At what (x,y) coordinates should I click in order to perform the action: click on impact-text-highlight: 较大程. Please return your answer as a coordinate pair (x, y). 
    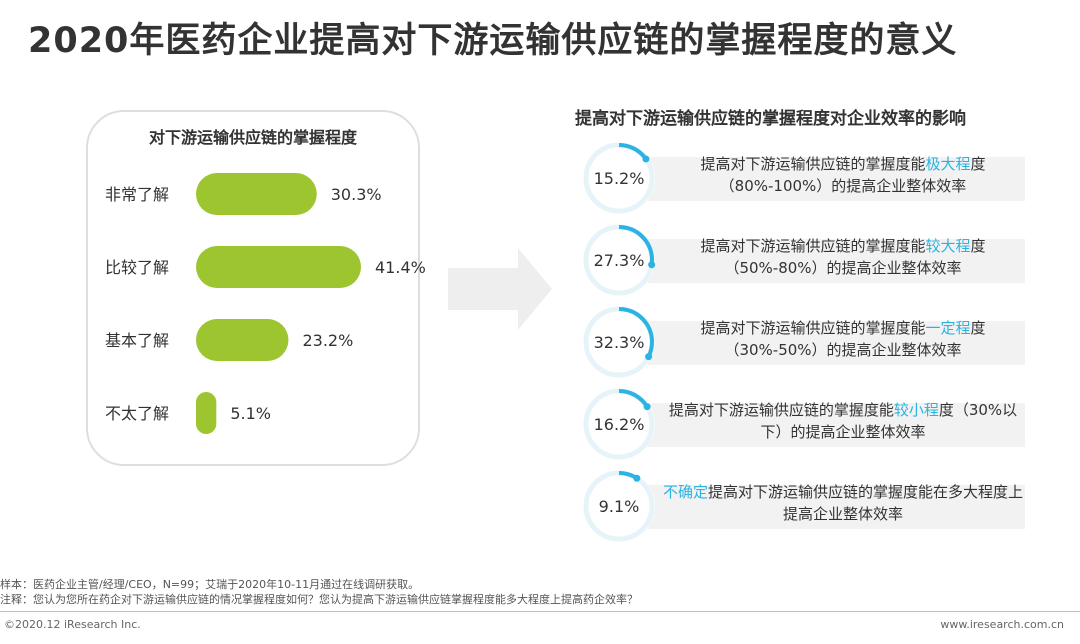
    Looking at the image, I should click on (948, 246).